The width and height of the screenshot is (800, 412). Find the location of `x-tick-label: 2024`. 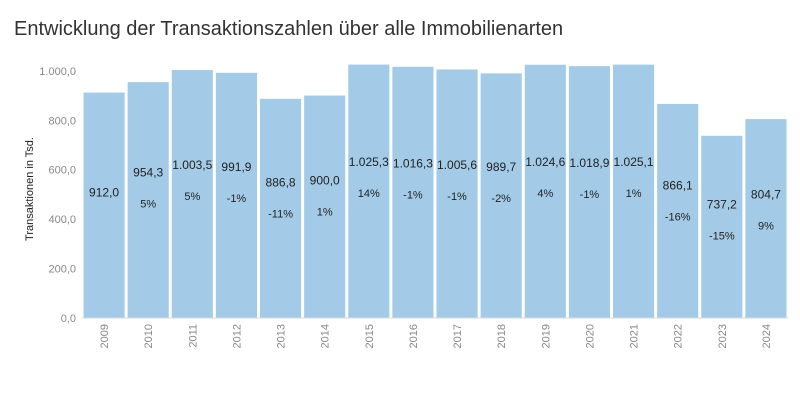

x-tick-label: 2024 is located at coordinates (767, 336).